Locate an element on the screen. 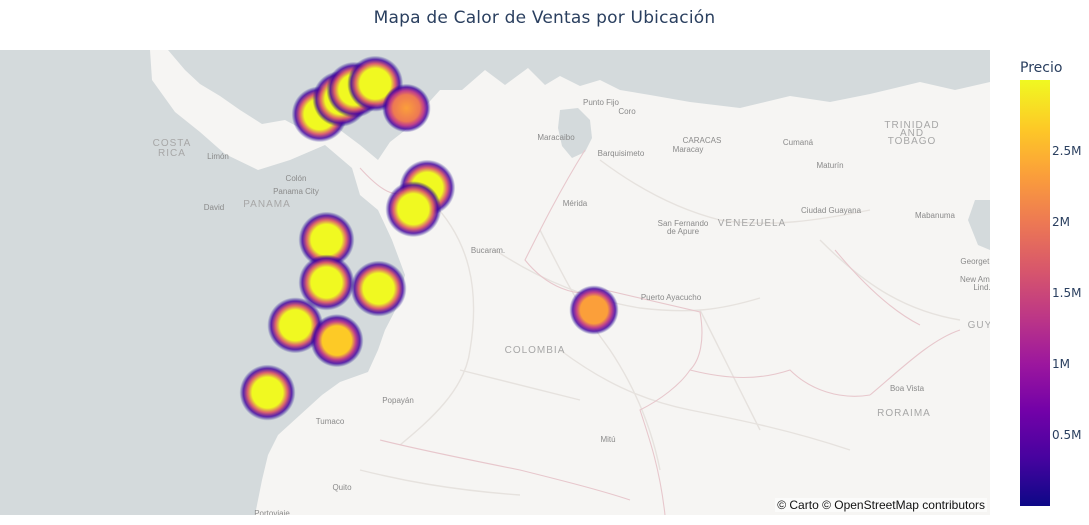 This screenshot has height=525, width=1089. city-label: David is located at coordinates (214, 207).